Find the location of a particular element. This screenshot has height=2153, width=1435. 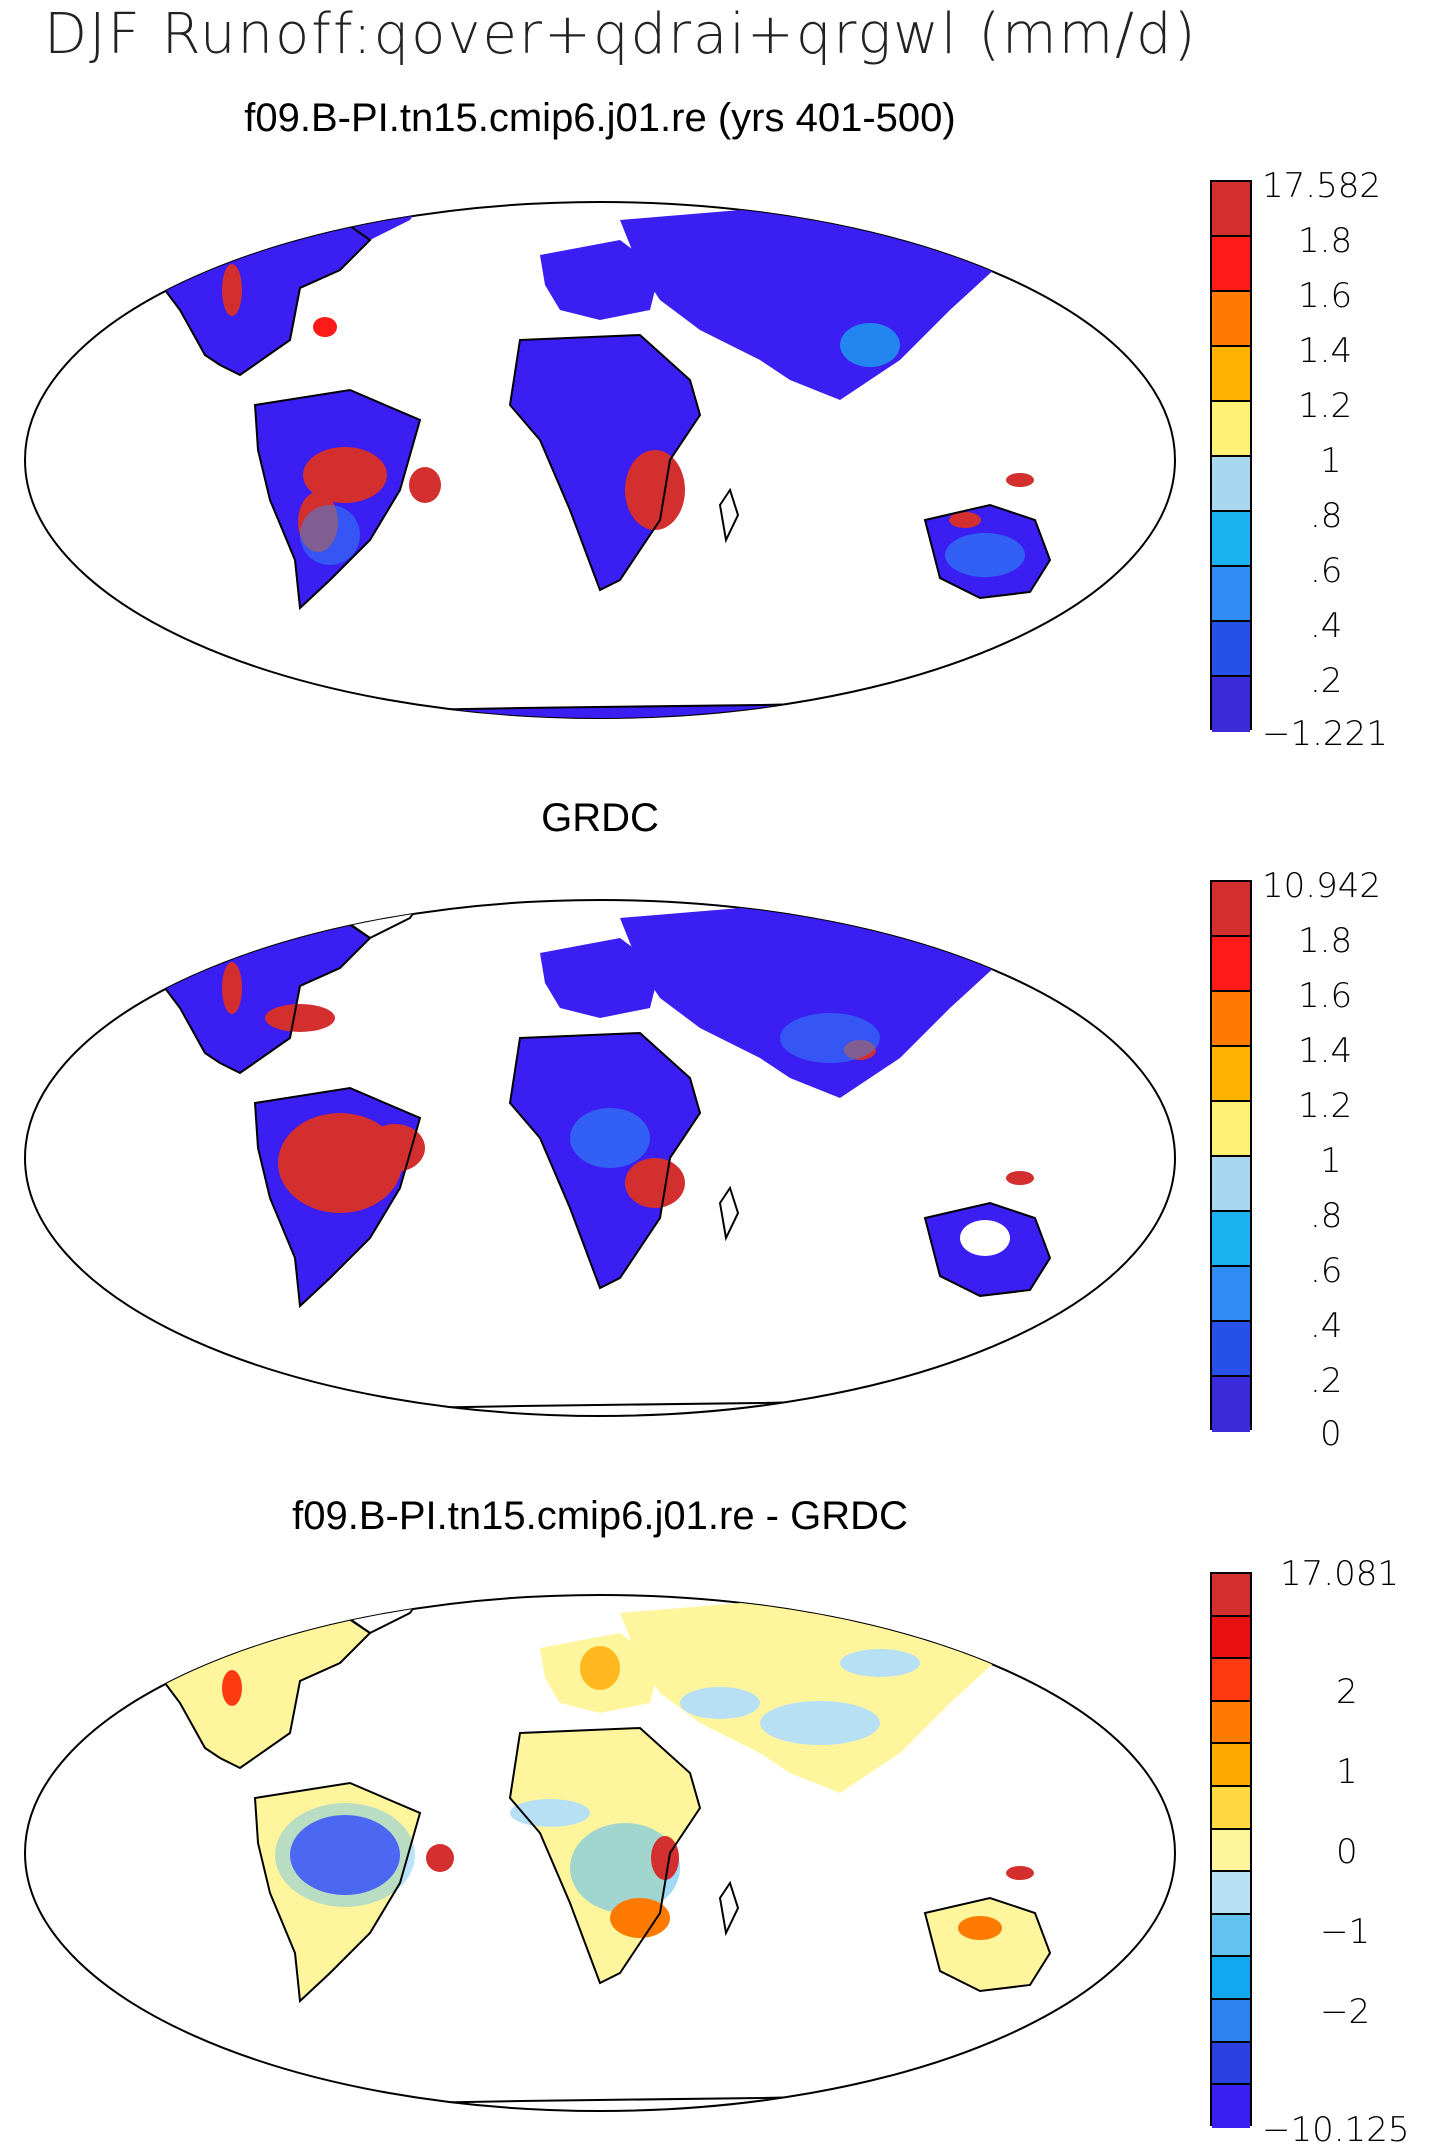

panel-3-colorbar is located at coordinates (1231, 1850).